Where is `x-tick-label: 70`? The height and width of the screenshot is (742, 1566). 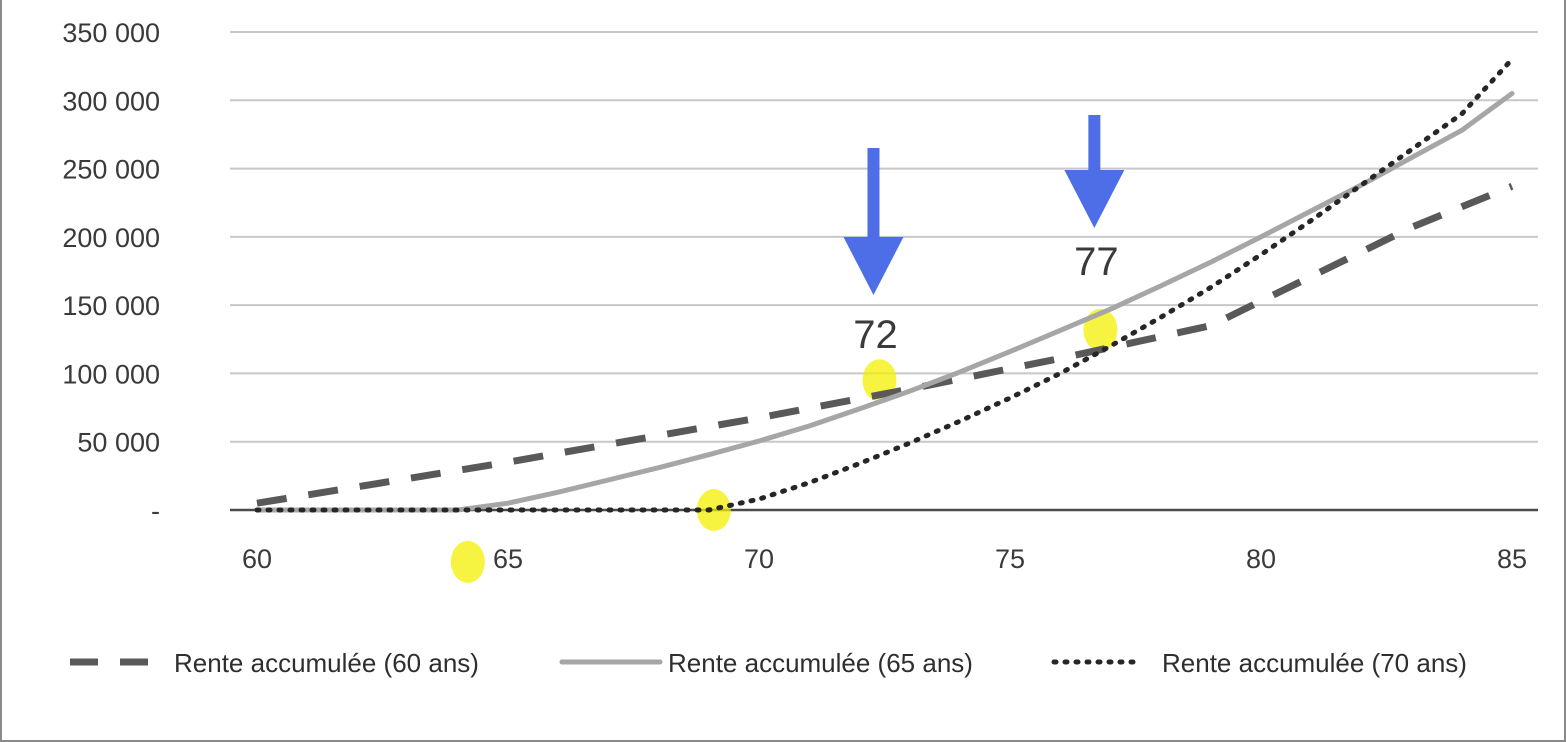 x-tick-label: 70 is located at coordinates (759, 559).